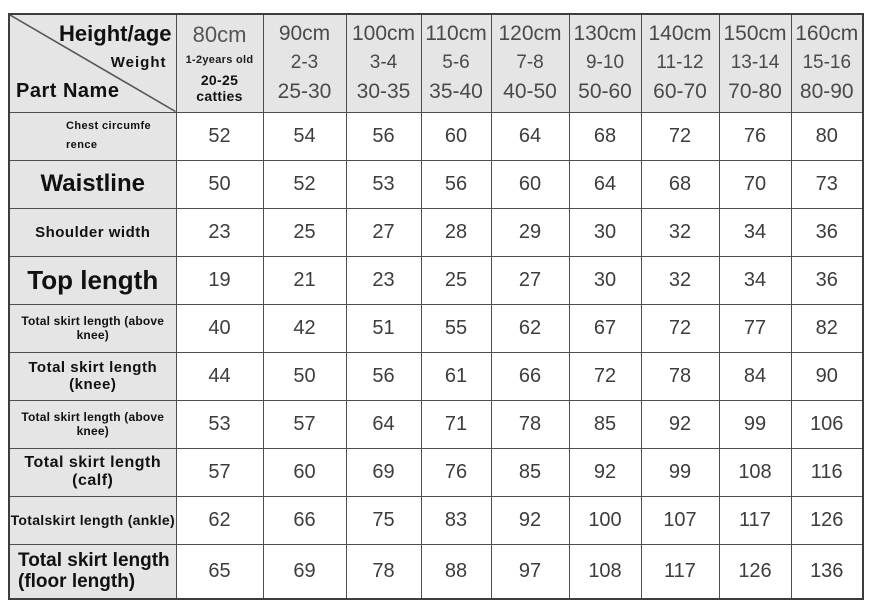 The height and width of the screenshot is (604, 871). What do you see at coordinates (605, 571) in the screenshot?
I see `size-value-cell-130cm-row10: 108` at bounding box center [605, 571].